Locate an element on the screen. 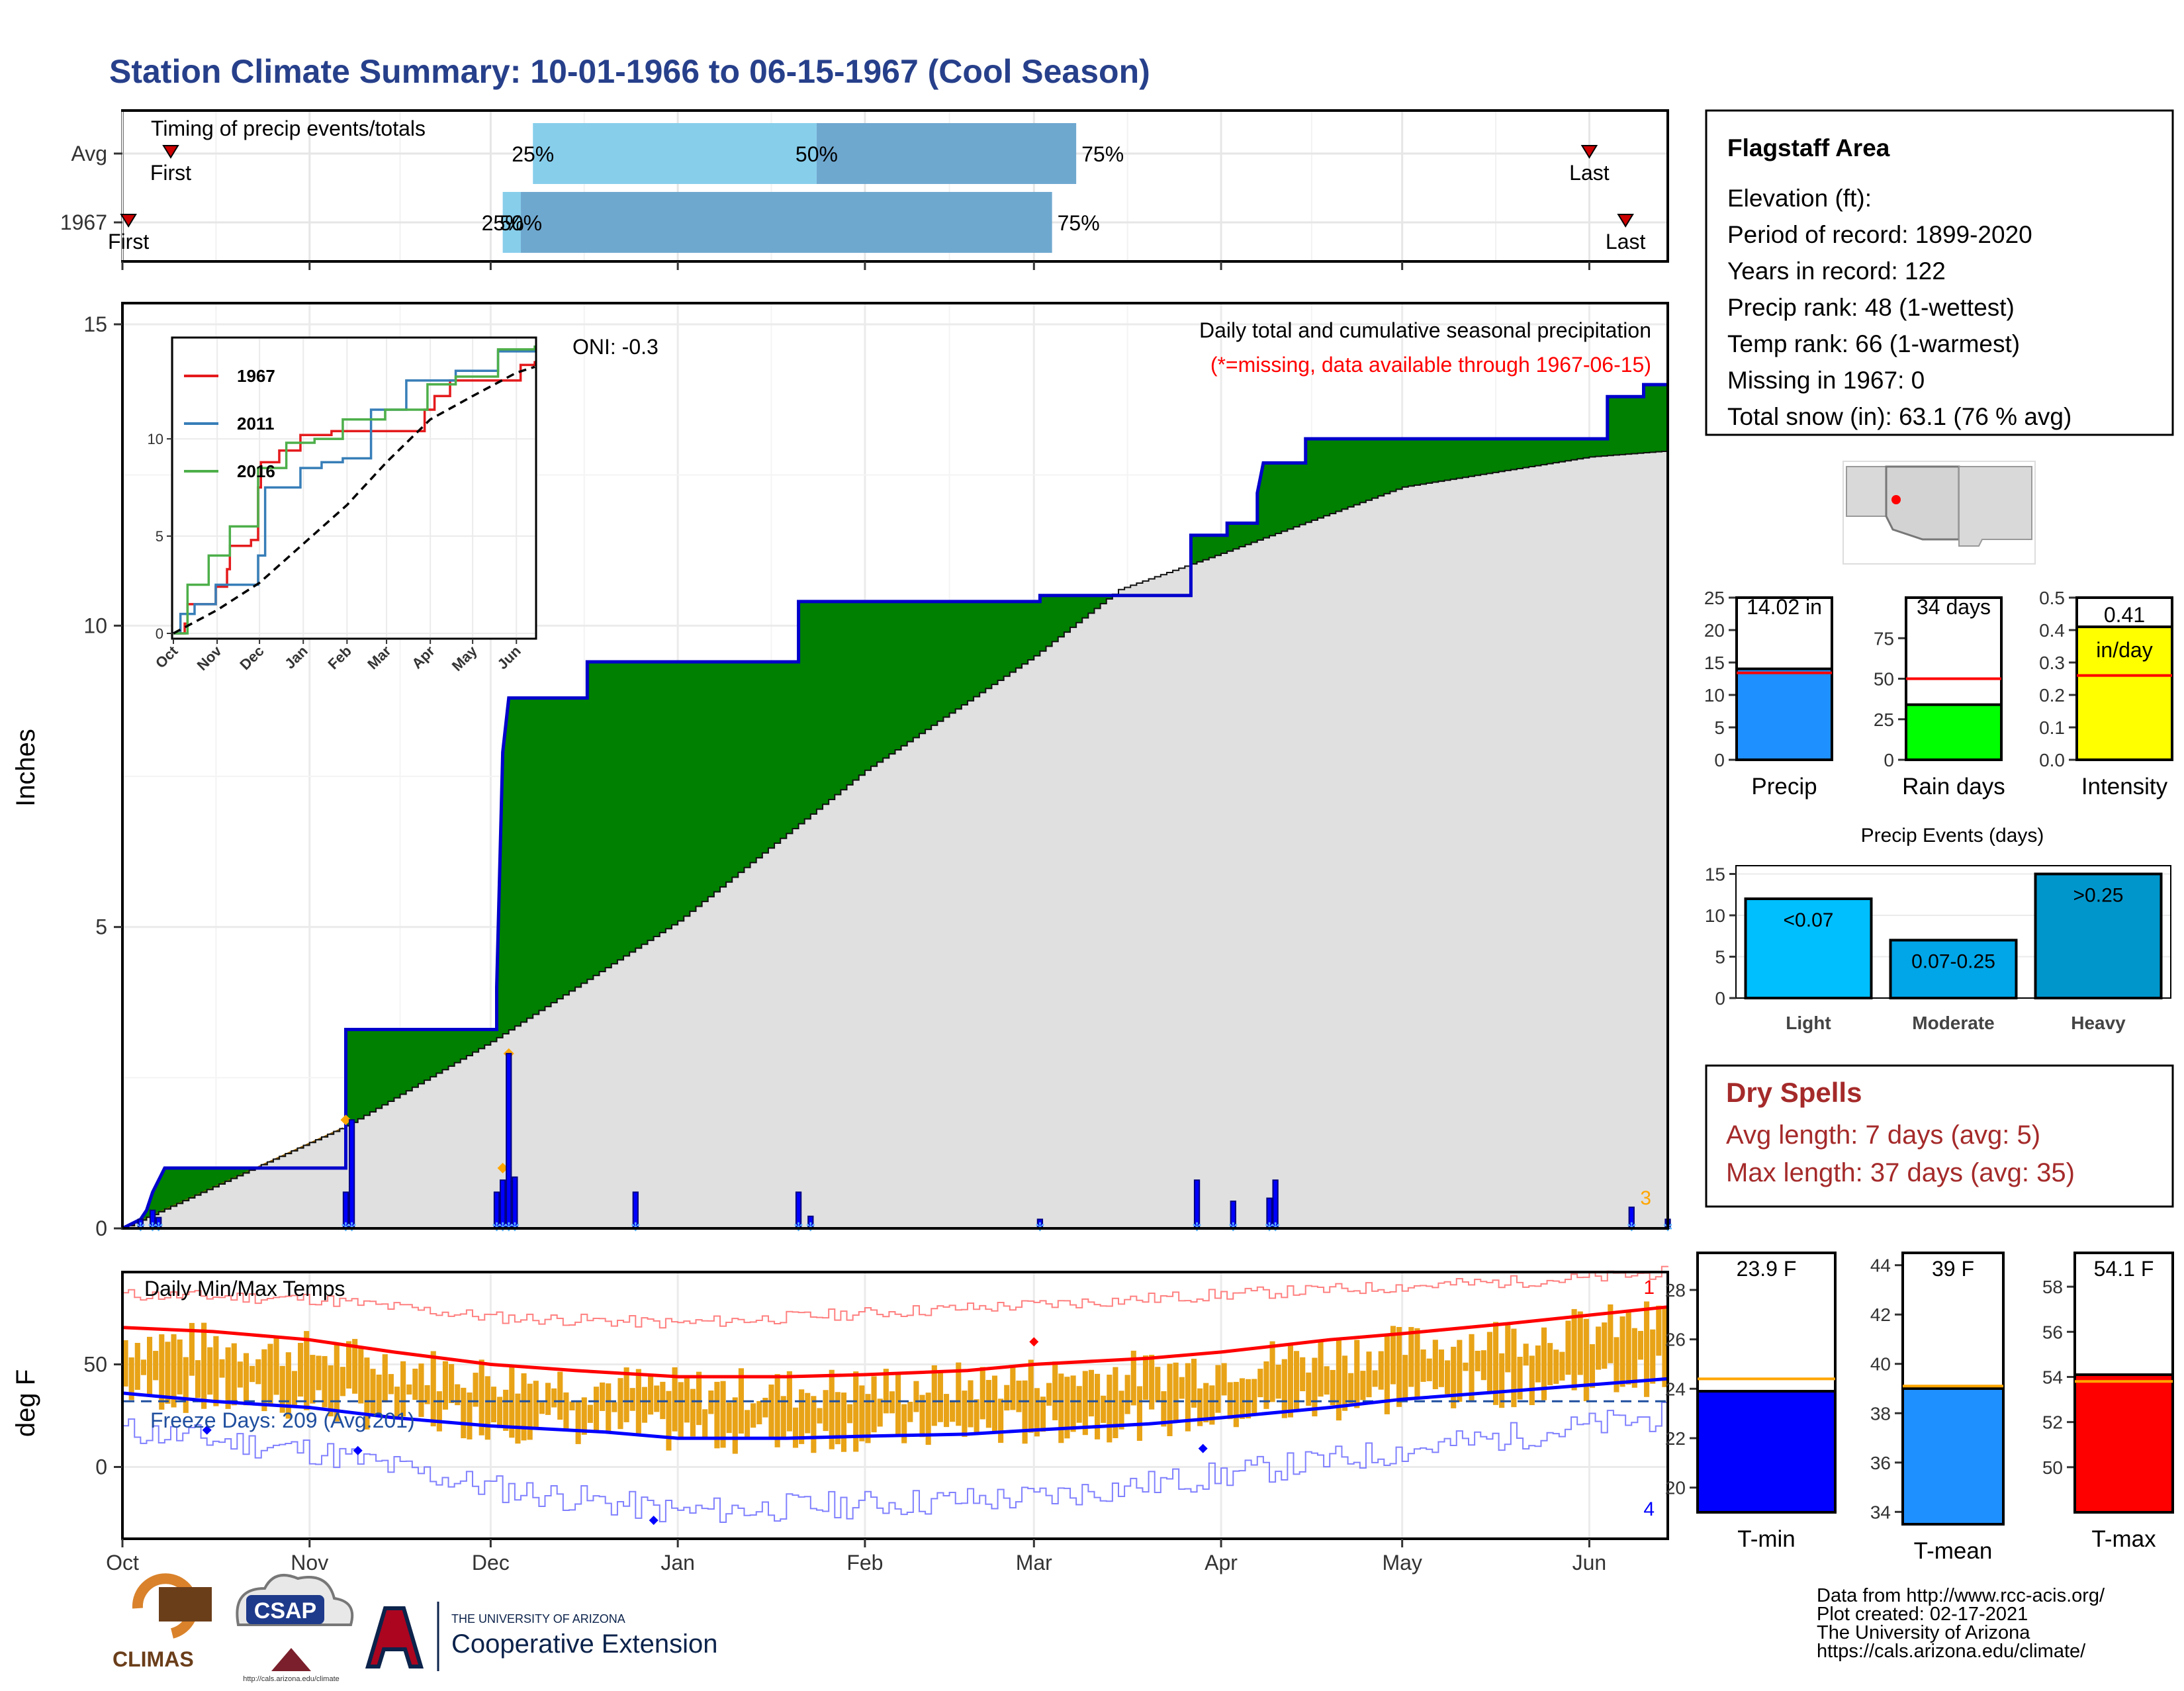 The image size is (2184, 1691). footer-line: Data from http://www.rcc-acis.org/ is located at coordinates (1961, 1596).